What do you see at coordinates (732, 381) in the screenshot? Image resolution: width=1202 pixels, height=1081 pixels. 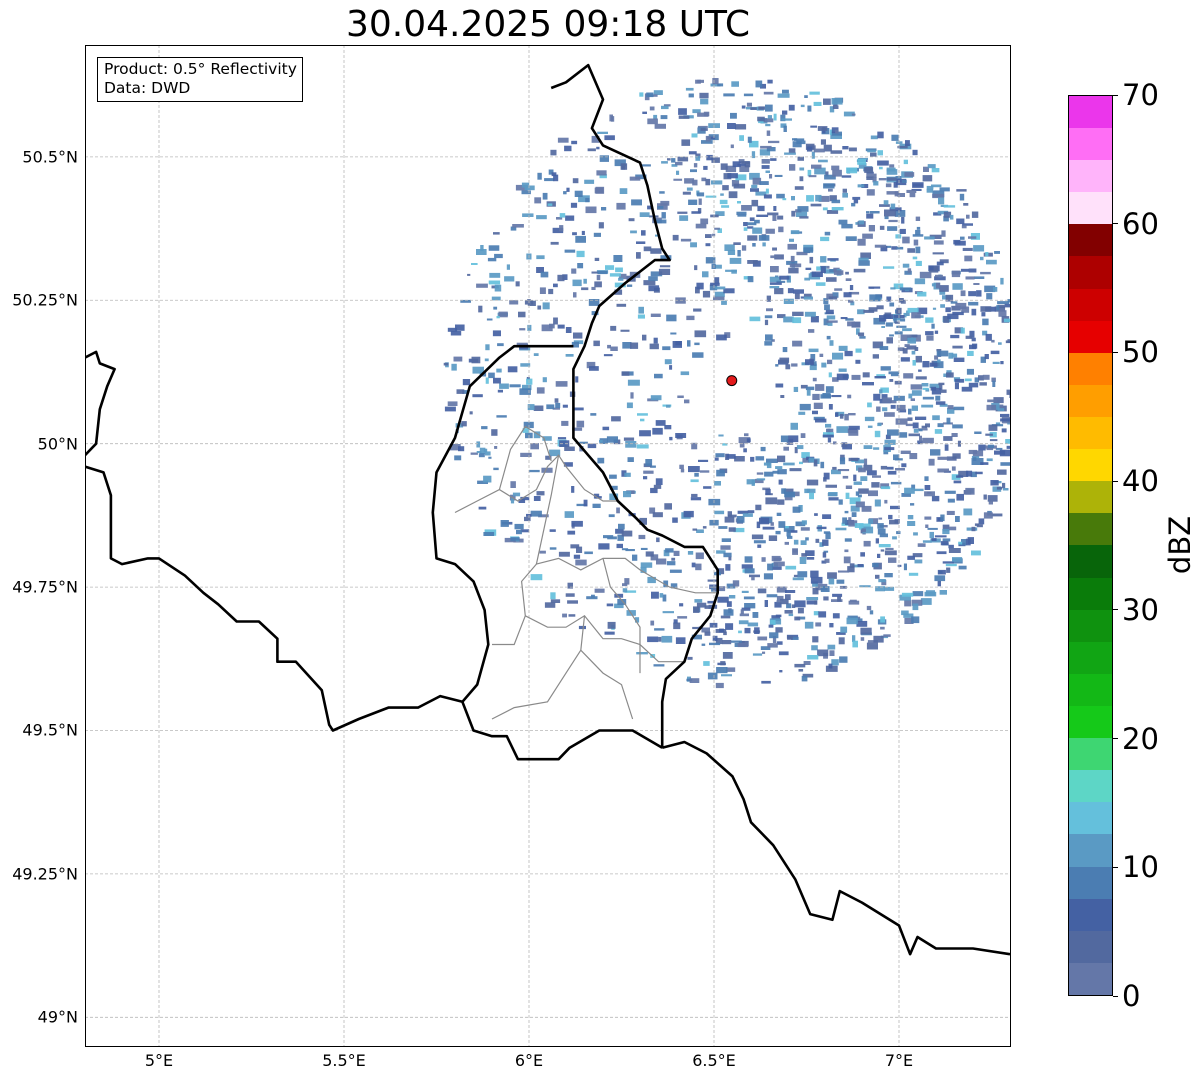 I see `radar-site-marker` at bounding box center [732, 381].